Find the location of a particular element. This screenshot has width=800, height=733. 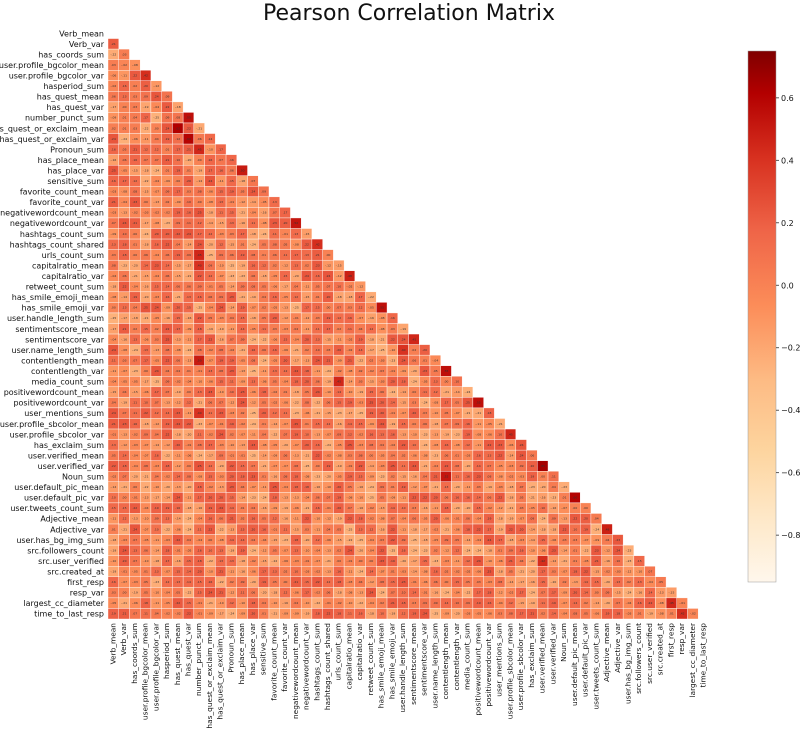

cell-value-label: -.25 is located at coordinates (350, 529).